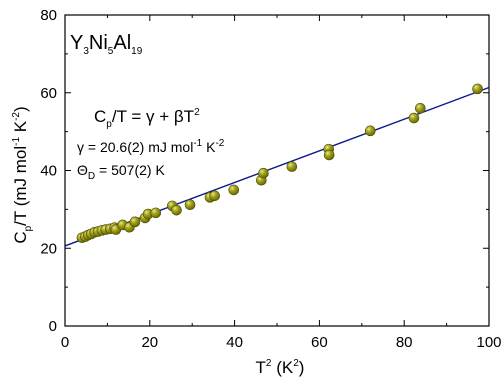 The height and width of the screenshot is (383, 502). Describe the element at coordinates (234, 342) in the screenshot. I see `x-tick-label: 40` at that location.